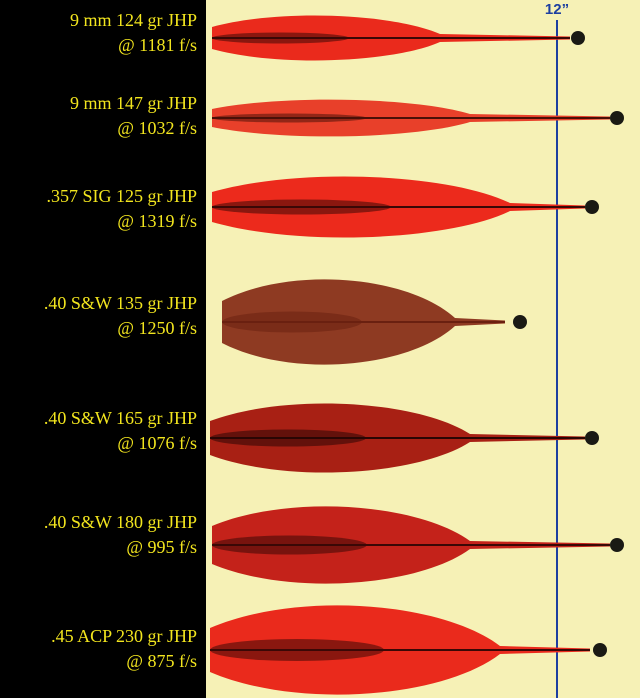 This screenshot has height=698, width=640. Describe the element at coordinates (157, 128) in the screenshot. I see `velocity-label: @ 1032 f/s` at that location.